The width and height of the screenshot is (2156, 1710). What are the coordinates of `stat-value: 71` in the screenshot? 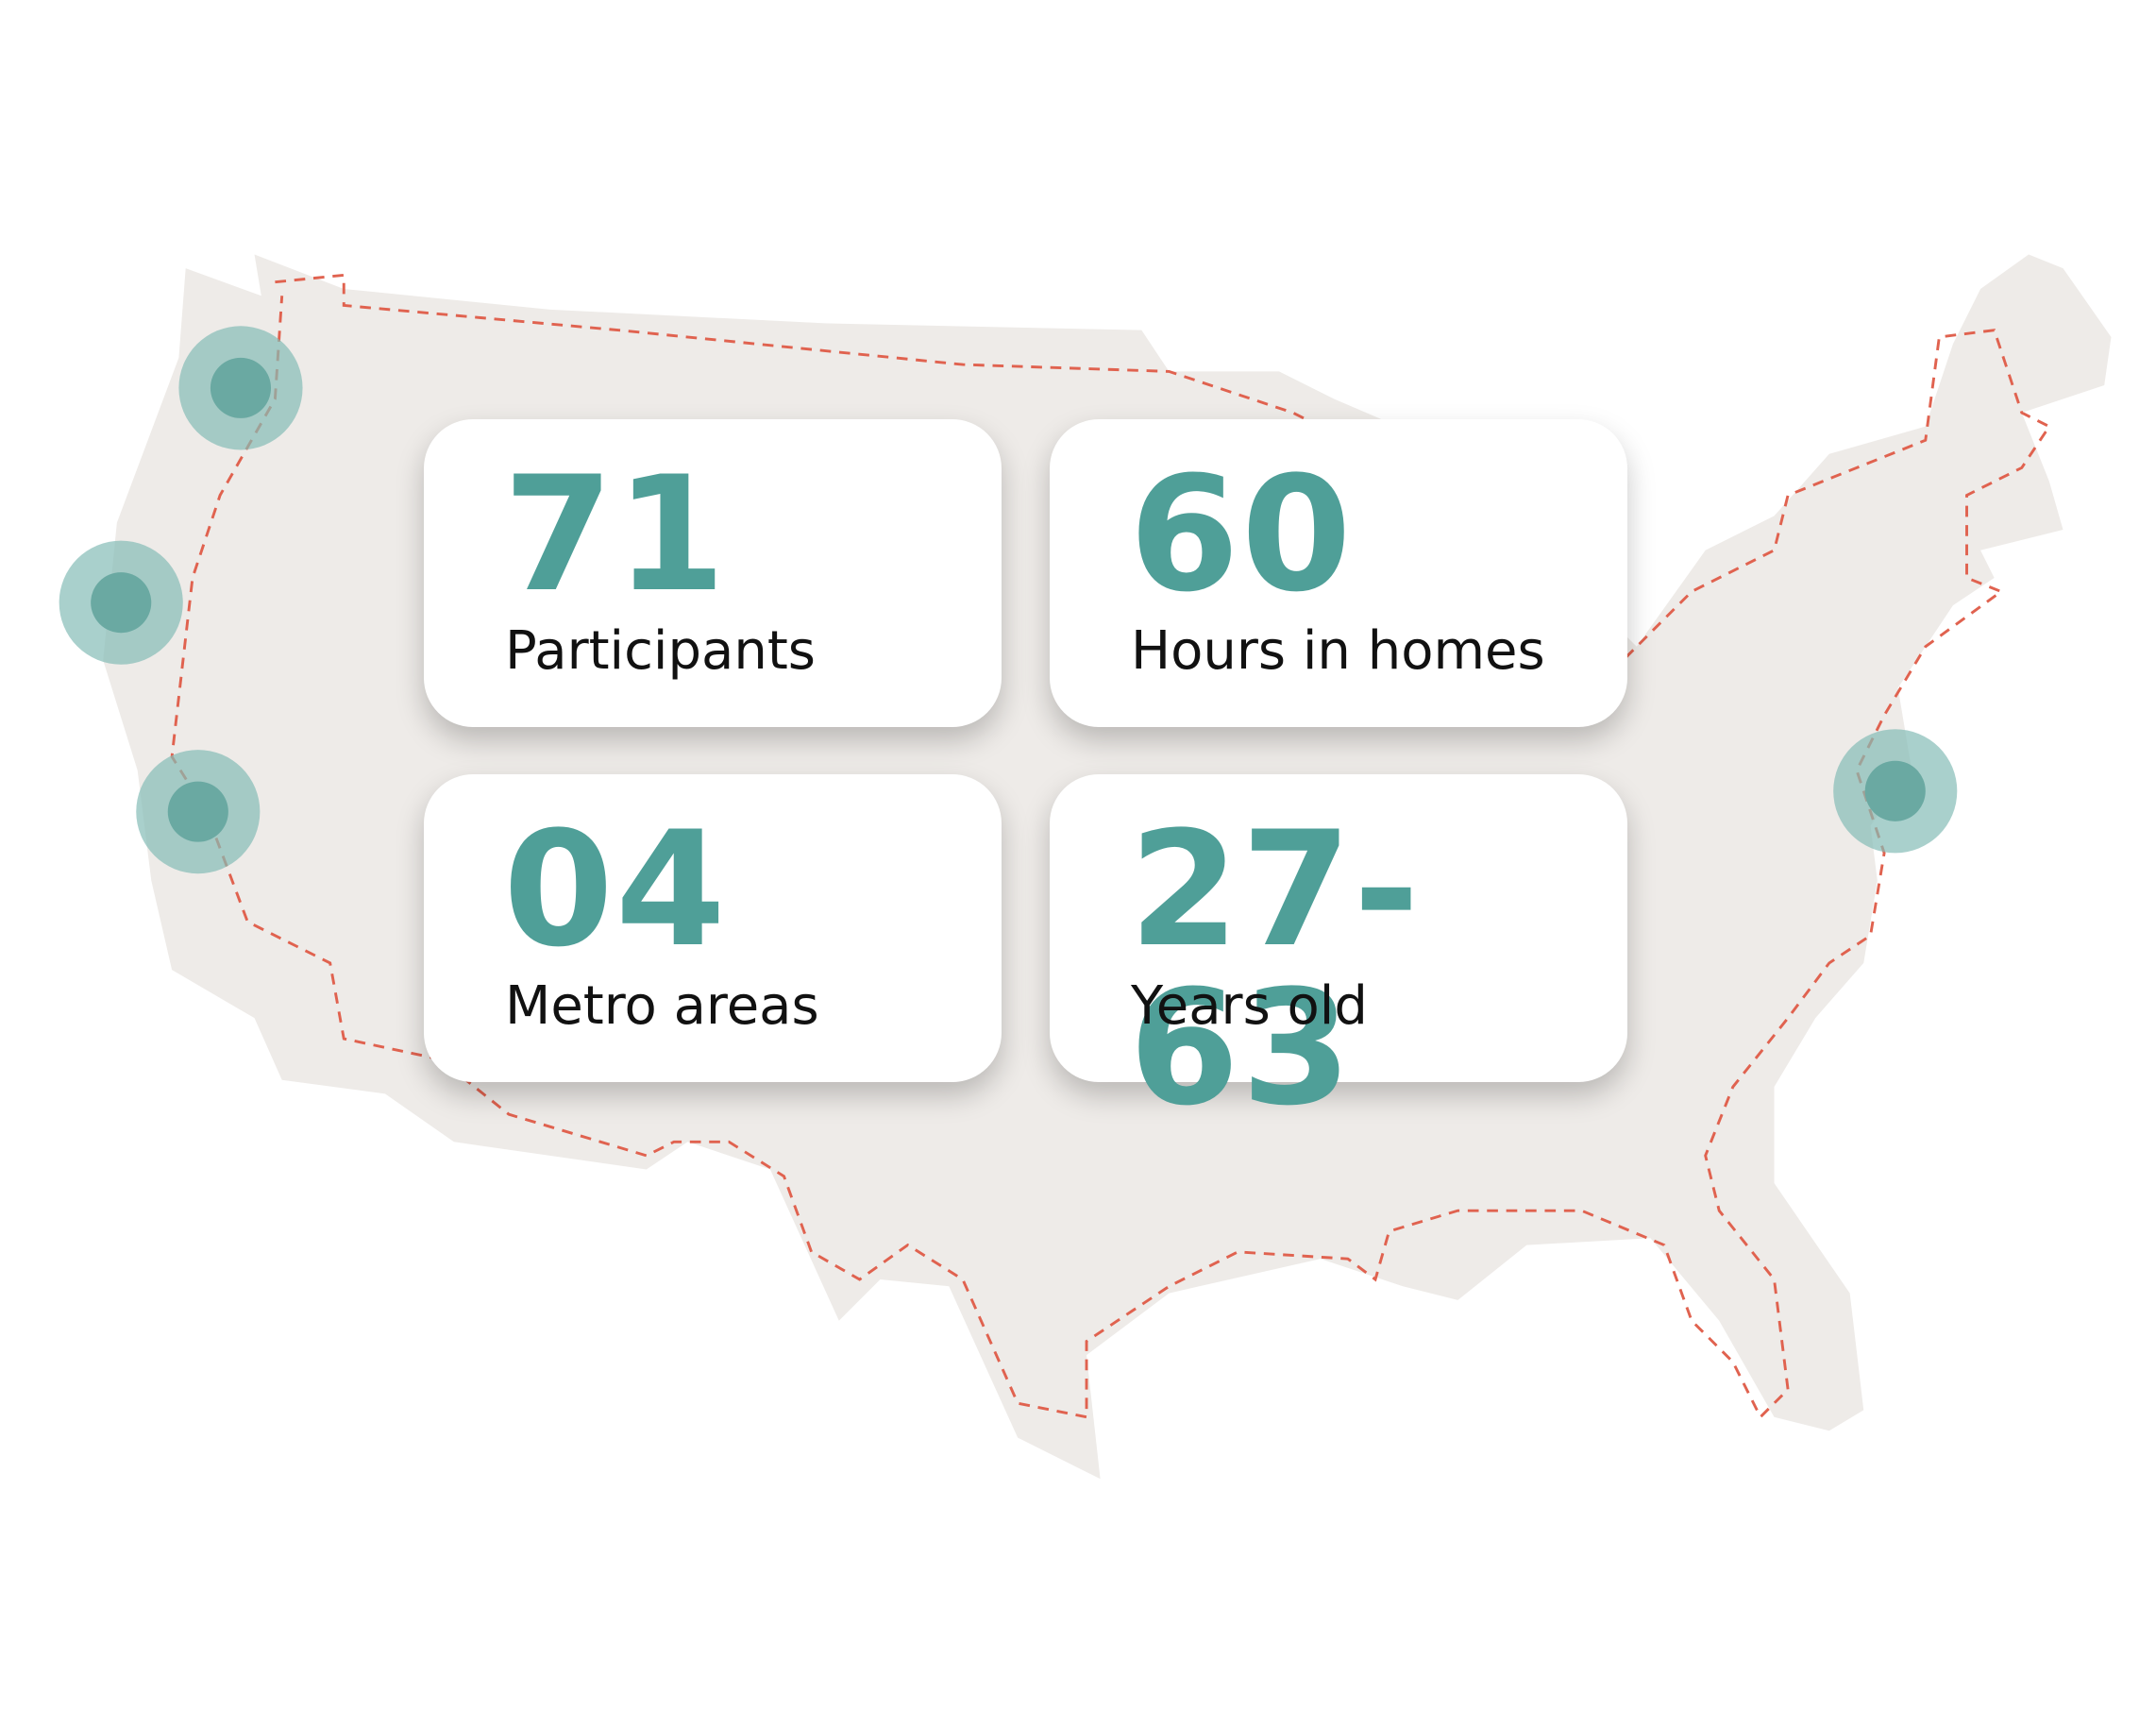 It's located at (615, 534).